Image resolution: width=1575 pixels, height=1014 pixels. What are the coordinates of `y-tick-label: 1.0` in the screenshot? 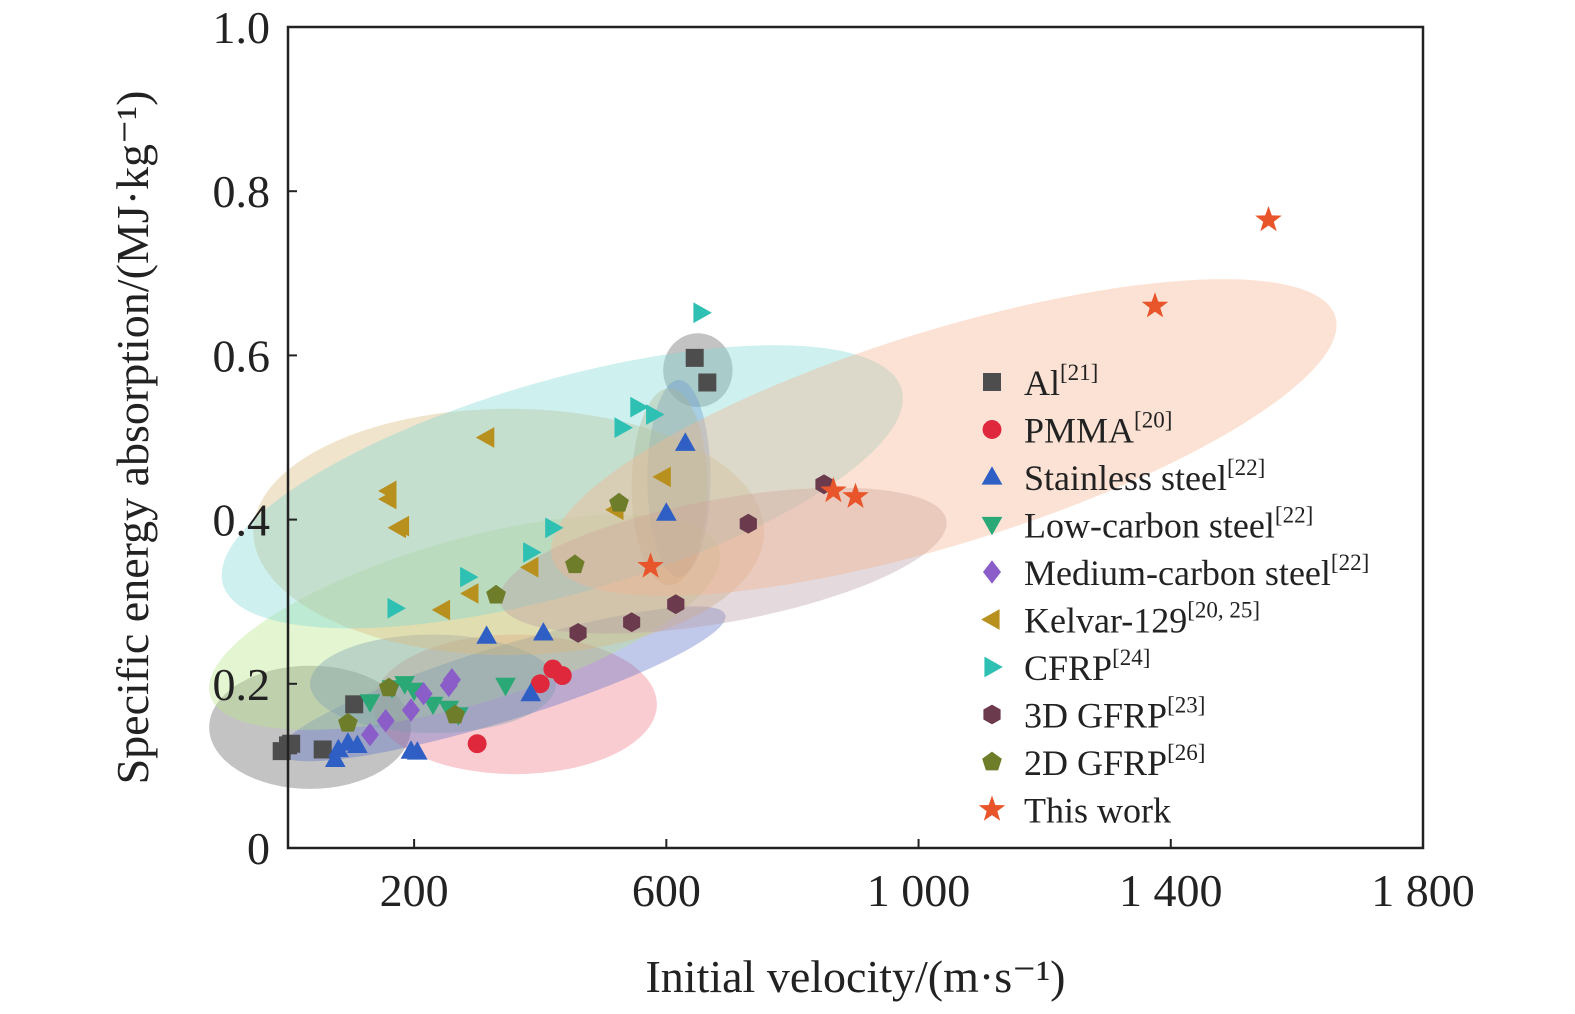 It's located at (242, 27).